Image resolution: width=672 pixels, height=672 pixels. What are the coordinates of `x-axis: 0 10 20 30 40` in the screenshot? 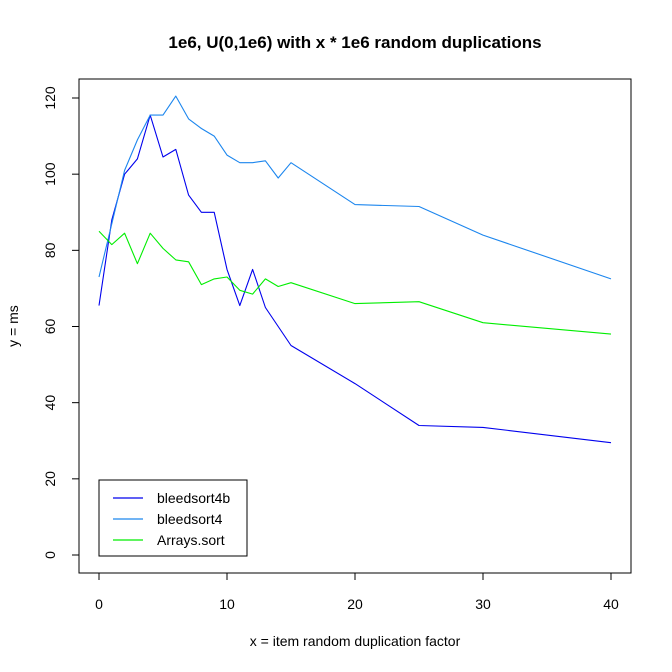 It's located at (357, 592).